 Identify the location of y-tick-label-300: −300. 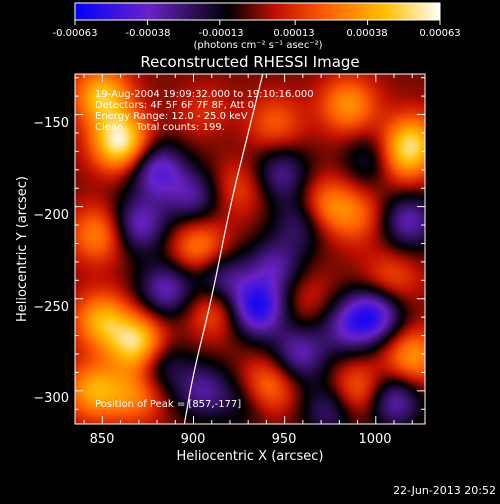
(51, 398).